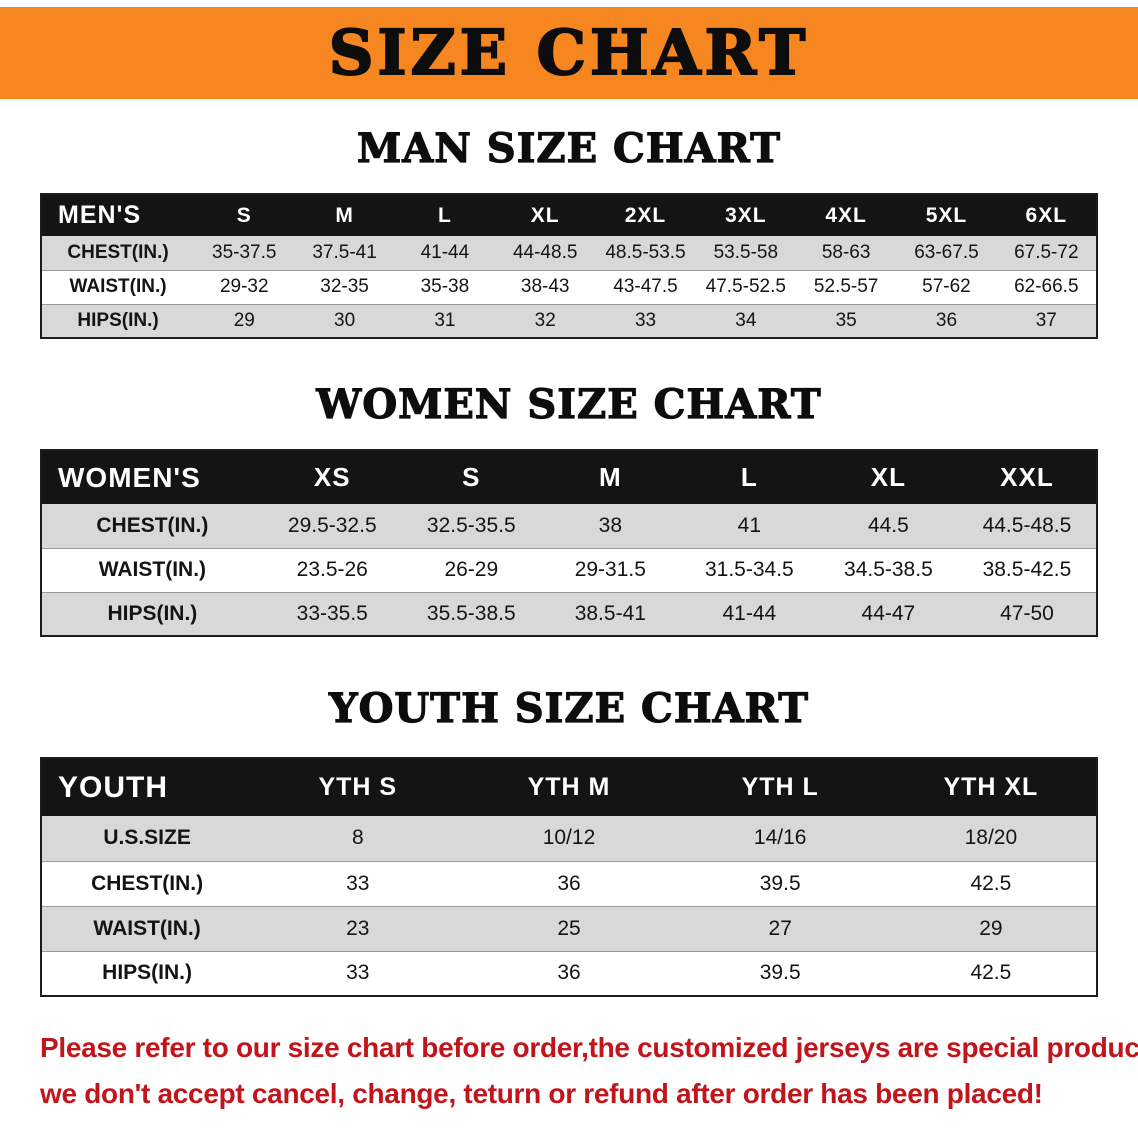  What do you see at coordinates (545, 253) in the screenshot?
I see `size-value-cell: 44-48.5` at bounding box center [545, 253].